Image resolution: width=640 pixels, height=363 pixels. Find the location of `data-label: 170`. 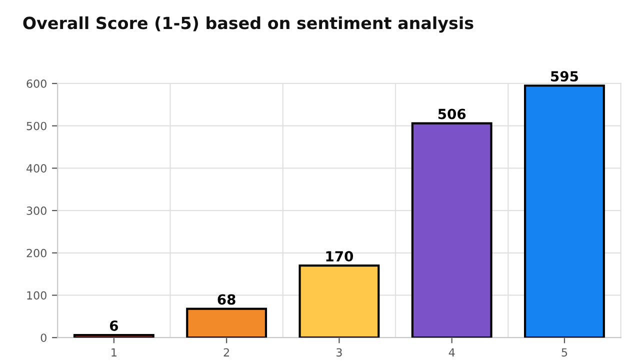

data-label: 170 is located at coordinates (340, 256).